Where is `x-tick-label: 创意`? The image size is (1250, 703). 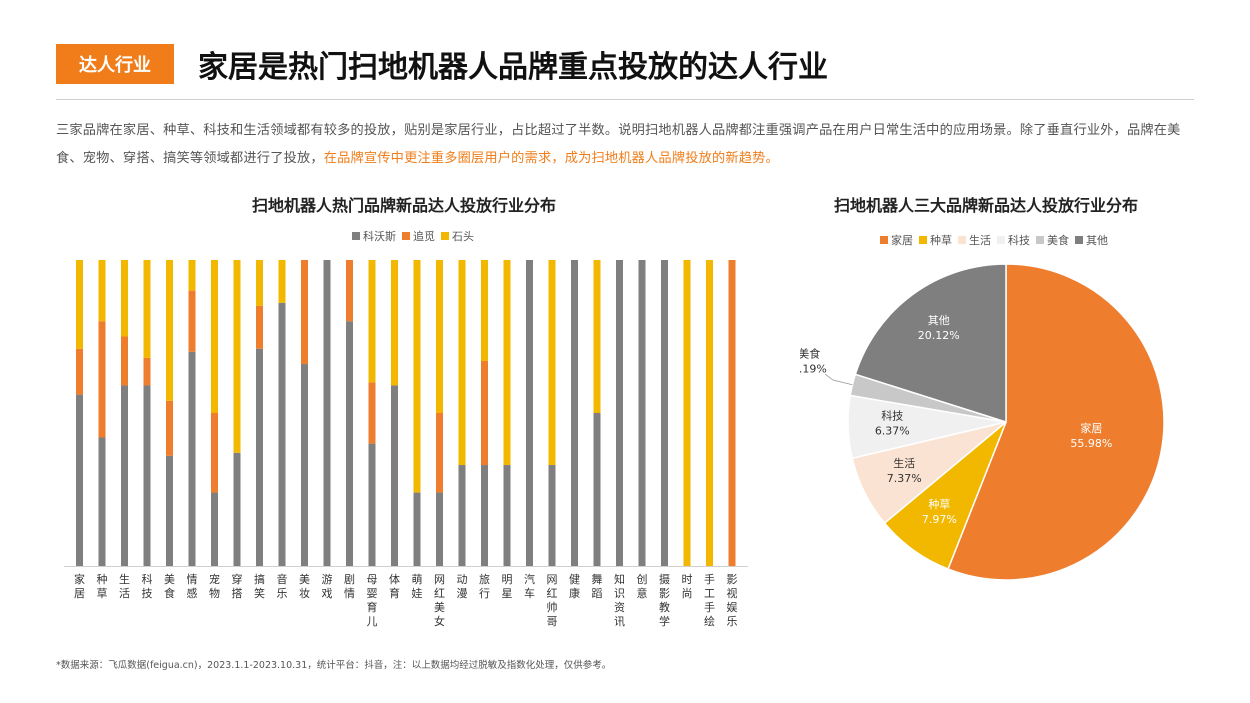 x-tick-label: 创意 is located at coordinates (642, 586).